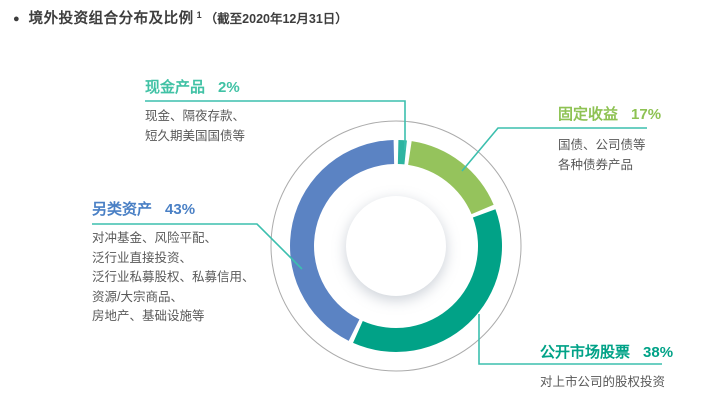 The image size is (726, 416). Describe the element at coordinates (276, 19) in the screenshot. I see `section-title-date: （截至2020年12月31日）` at that location.